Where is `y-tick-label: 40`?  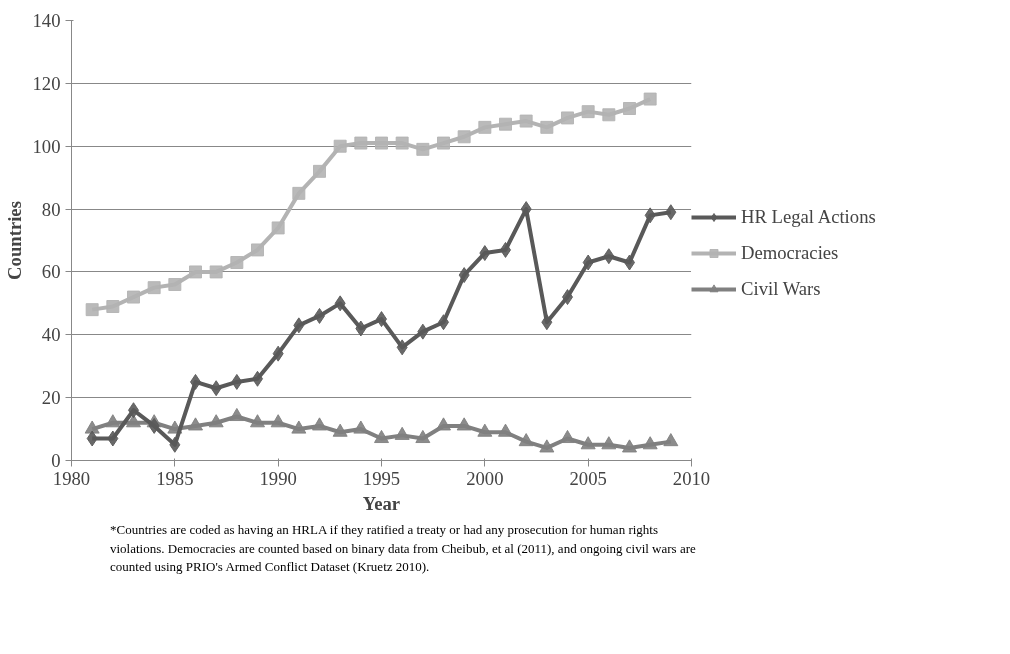
y-tick-label: 40 is located at coordinates (51, 335).